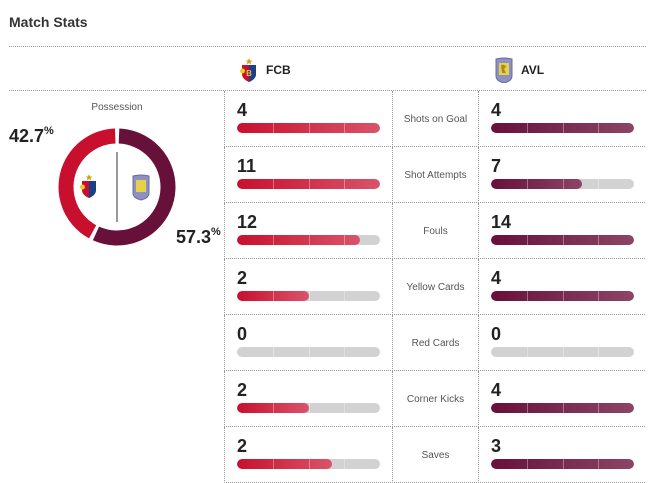  What do you see at coordinates (309, 343) in the screenshot?
I see `home-stat-cell: 0` at bounding box center [309, 343].